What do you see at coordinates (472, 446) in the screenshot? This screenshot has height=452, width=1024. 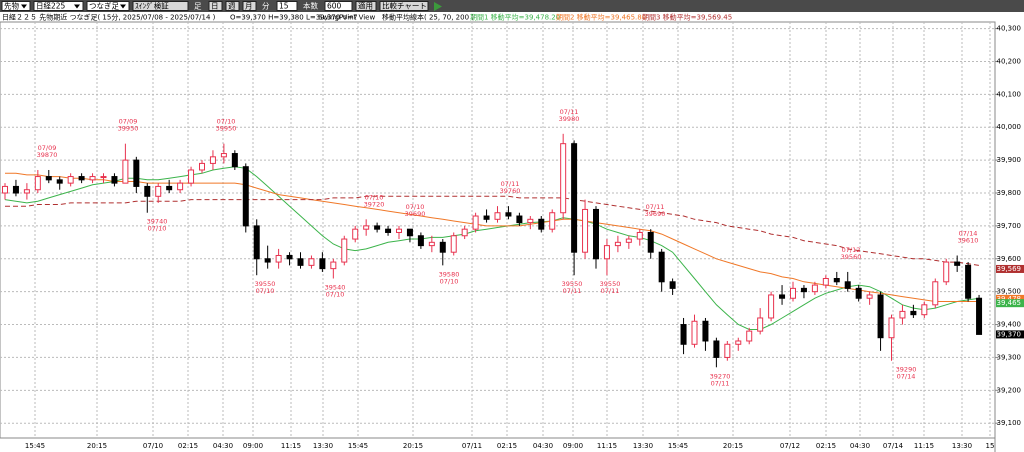 I see `x-tick-label: 07/11` at bounding box center [472, 446].